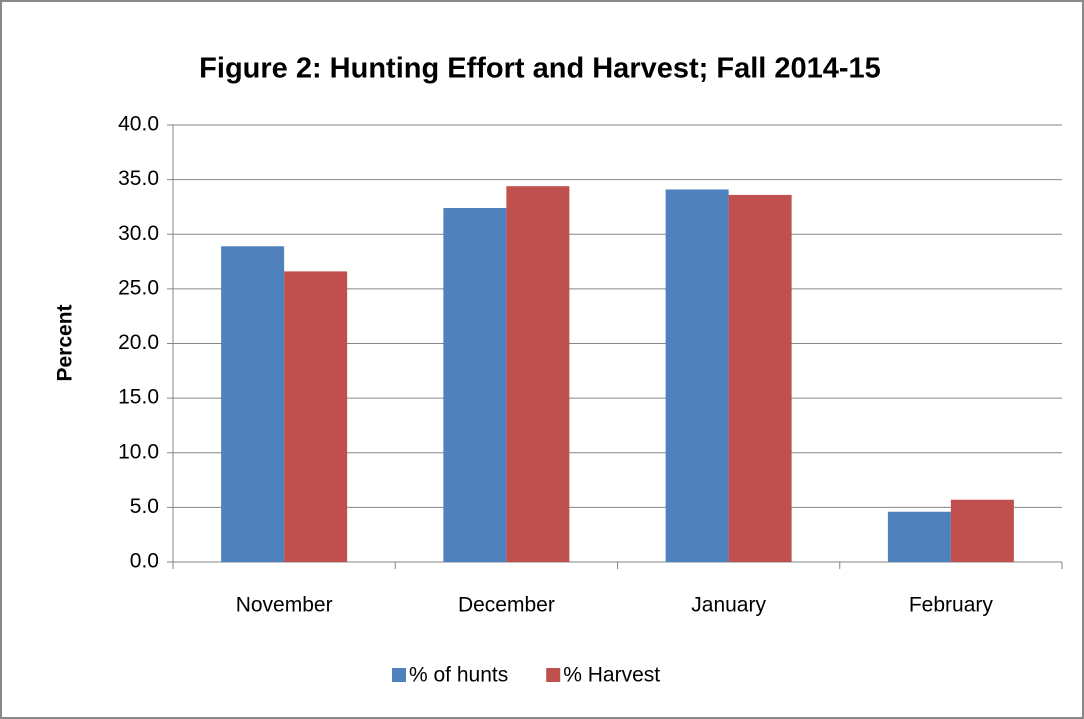  I want to click on y-tick-label: 20.0, so click(138, 342).